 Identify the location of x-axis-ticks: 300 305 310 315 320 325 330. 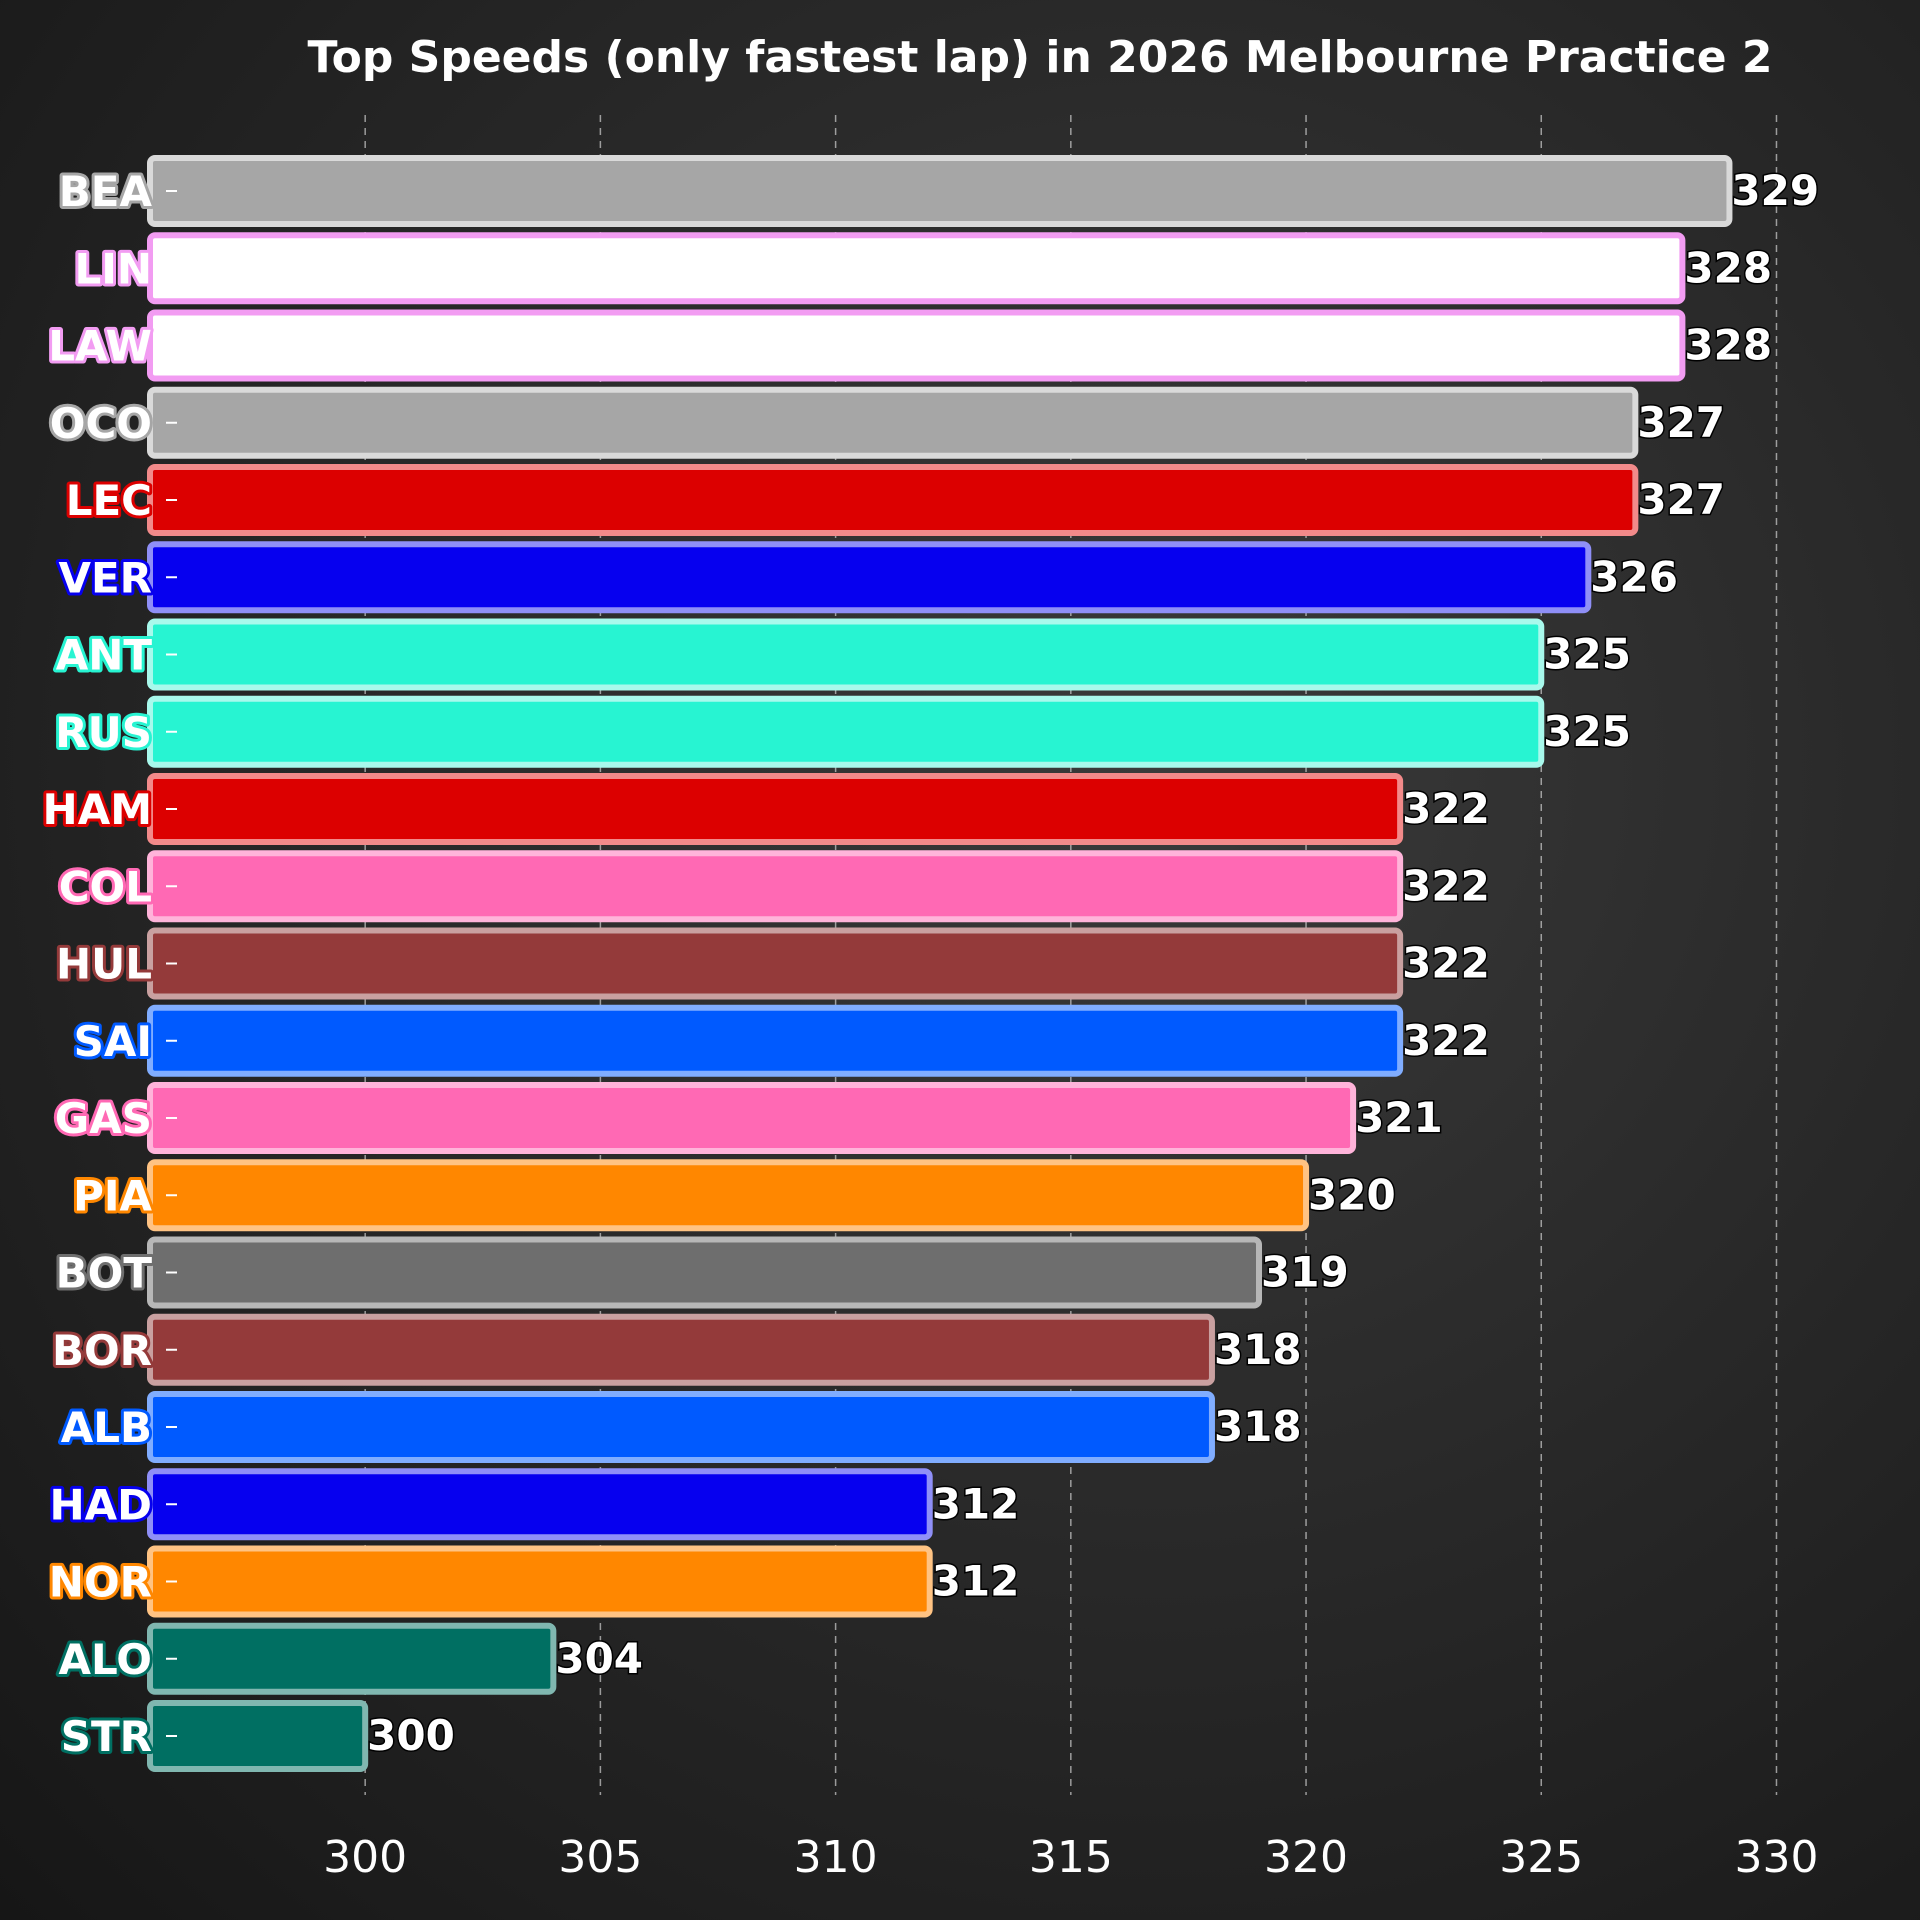
(1070, 1857).